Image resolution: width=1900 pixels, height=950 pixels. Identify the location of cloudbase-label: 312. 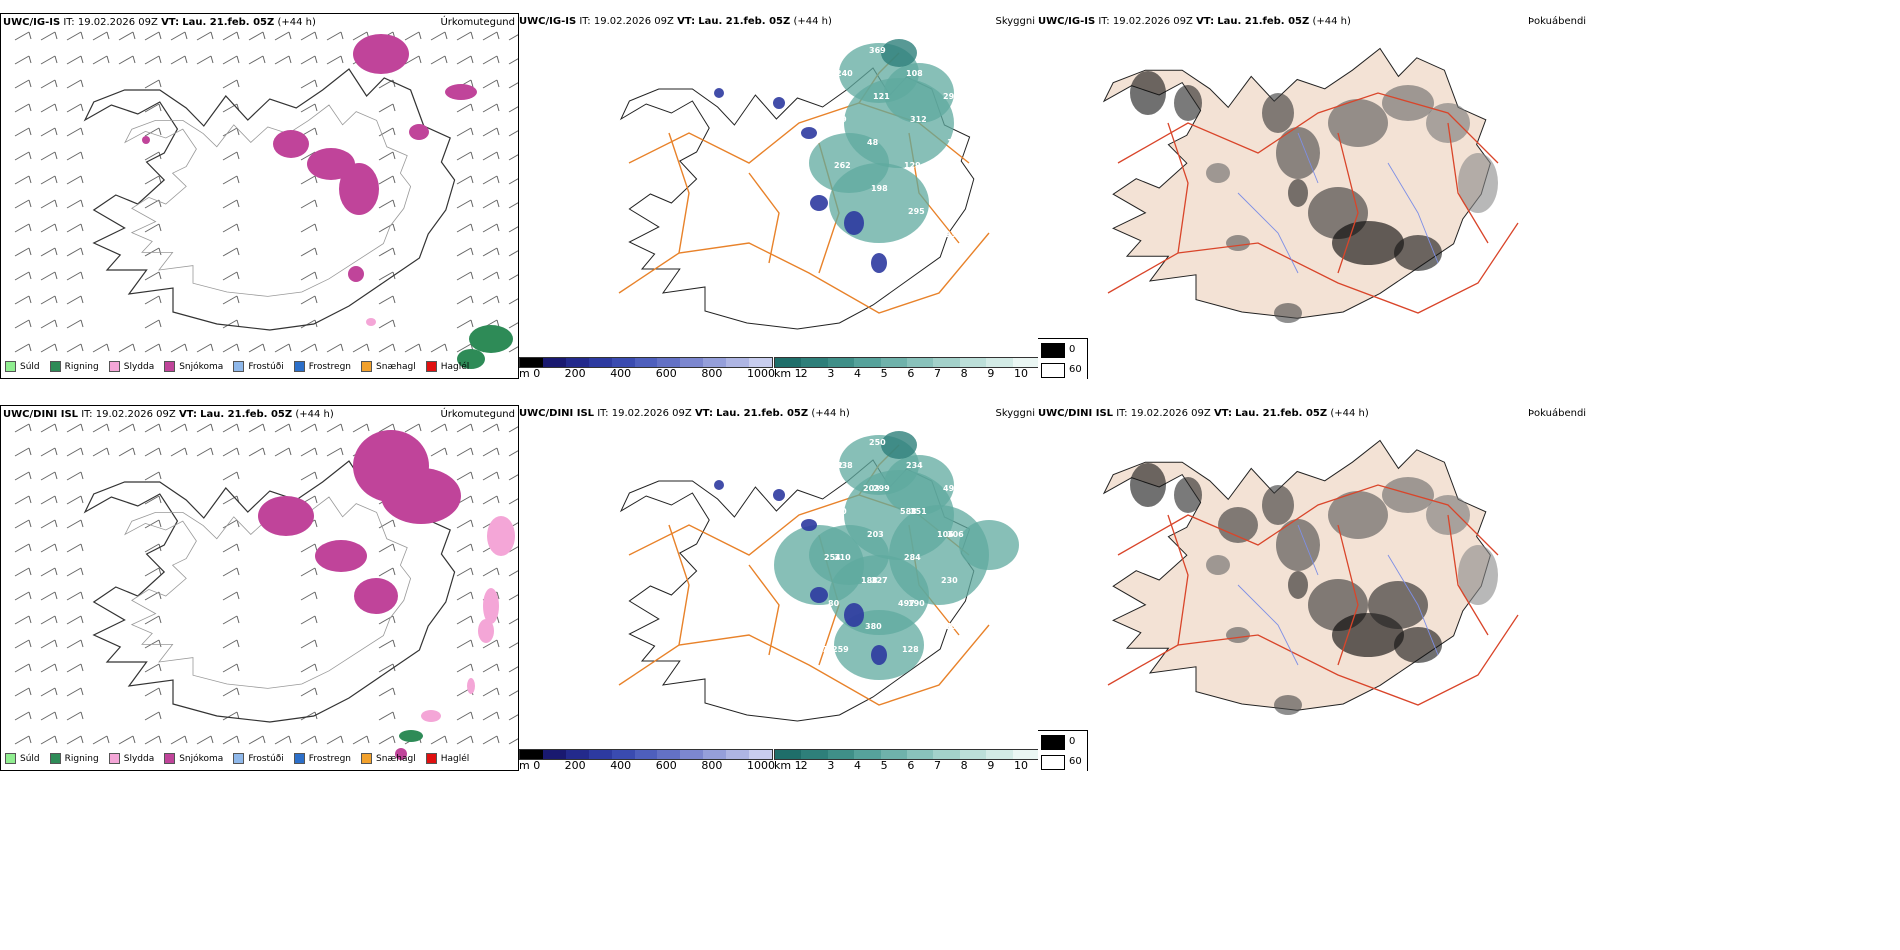
(918, 119).